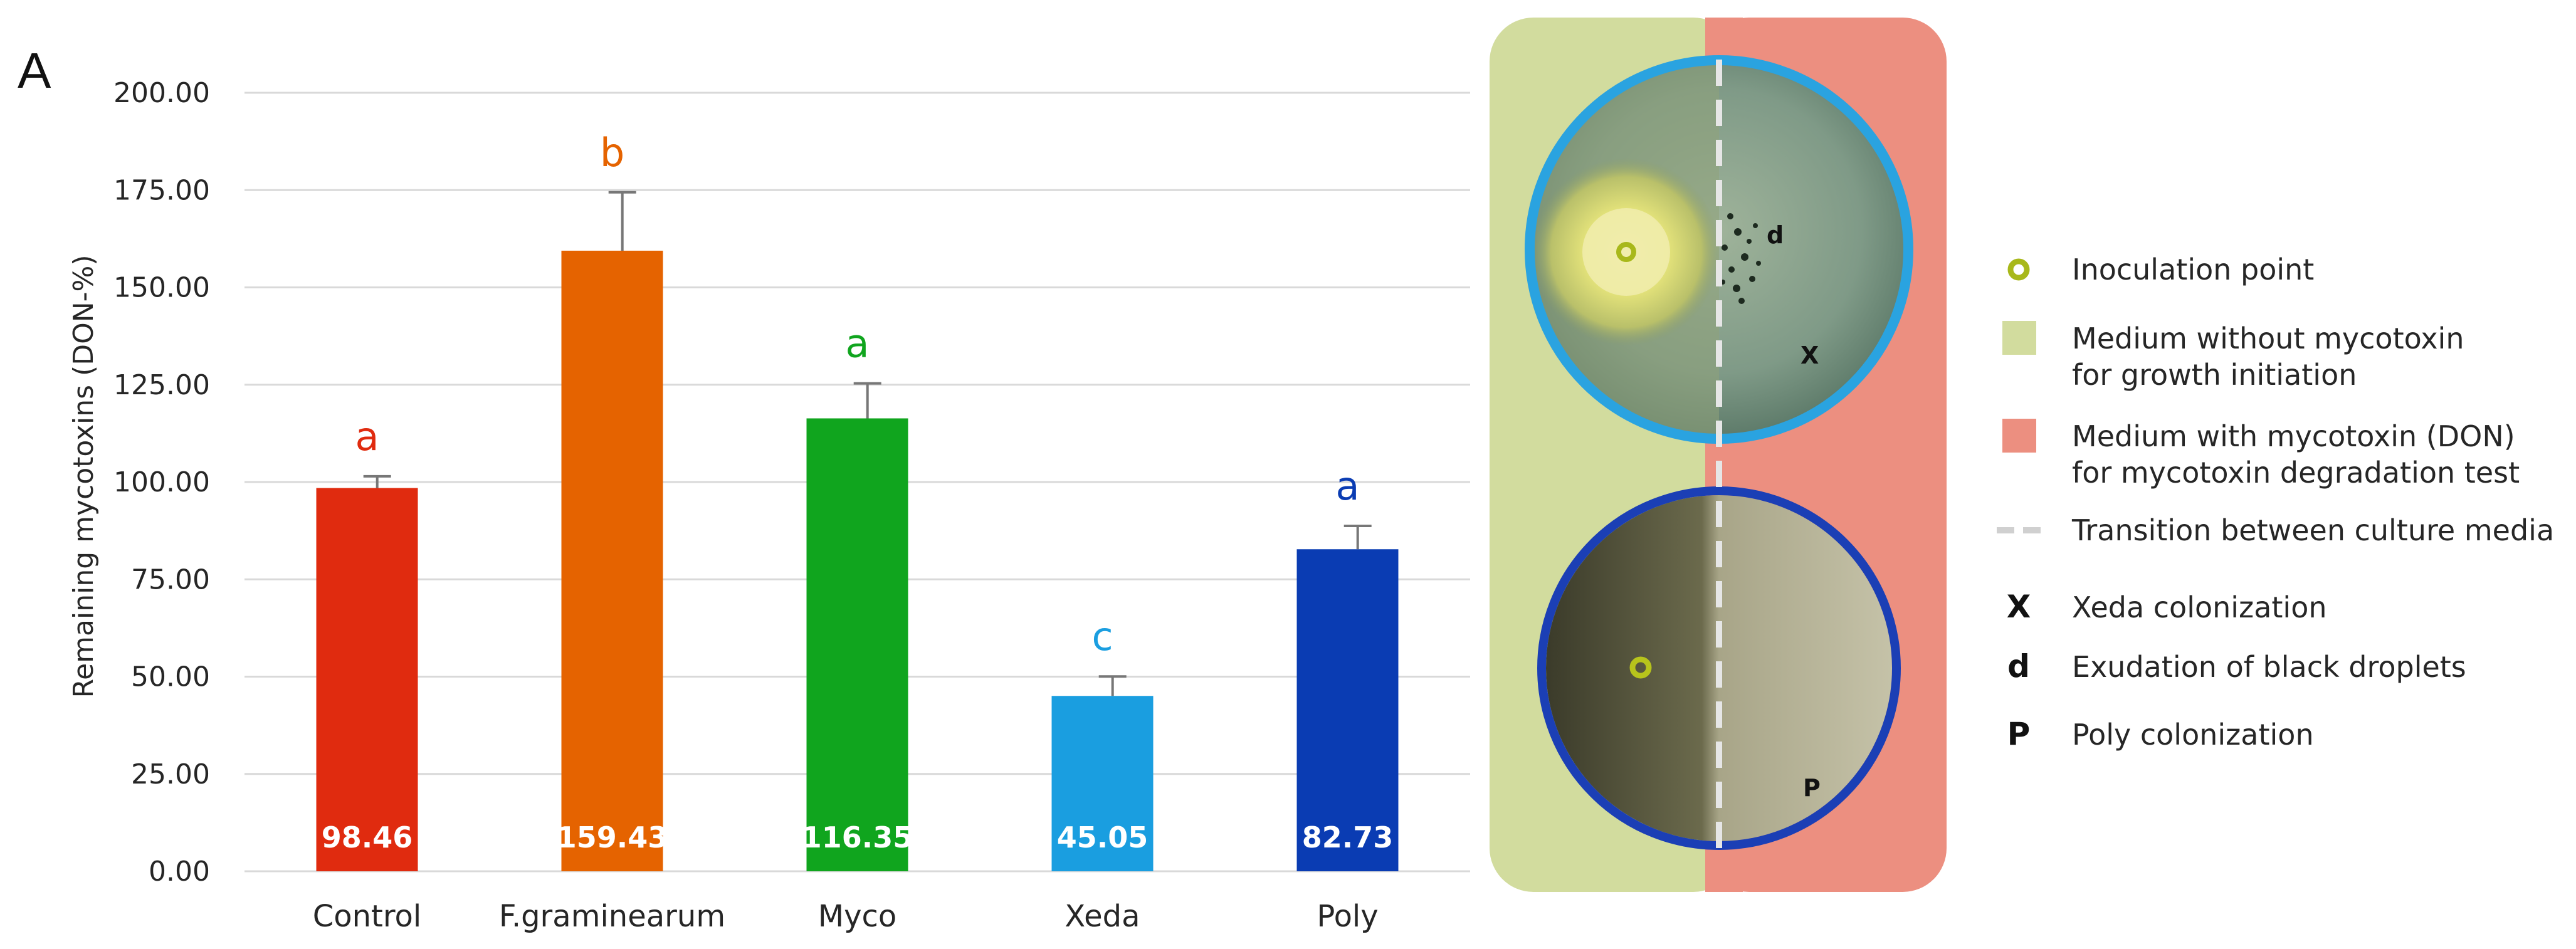 The width and height of the screenshot is (2576, 949). I want to click on y-tick-label: 125.00, so click(161, 385).